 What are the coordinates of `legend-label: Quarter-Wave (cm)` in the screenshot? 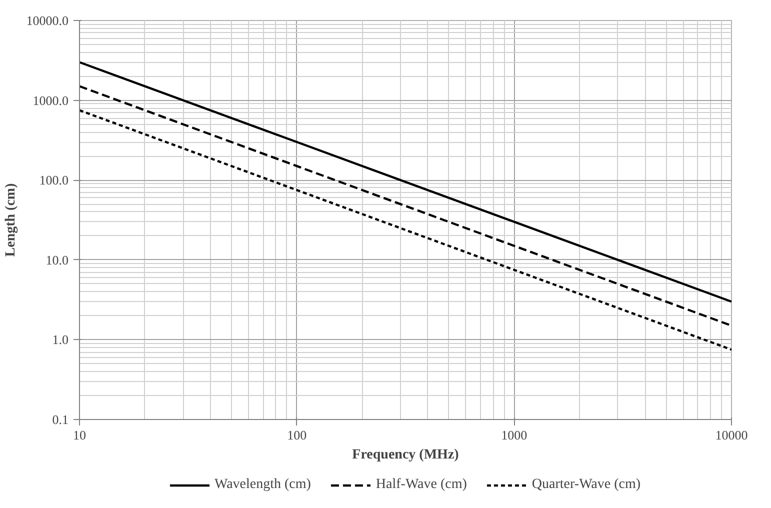 It's located at (586, 485).